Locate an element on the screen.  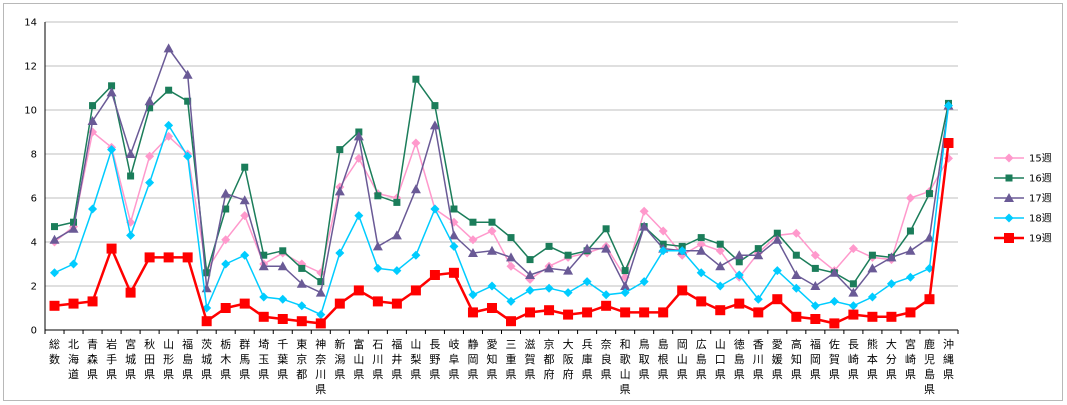
x-tick-label: 鹿児島県 is located at coordinates (929, 366).